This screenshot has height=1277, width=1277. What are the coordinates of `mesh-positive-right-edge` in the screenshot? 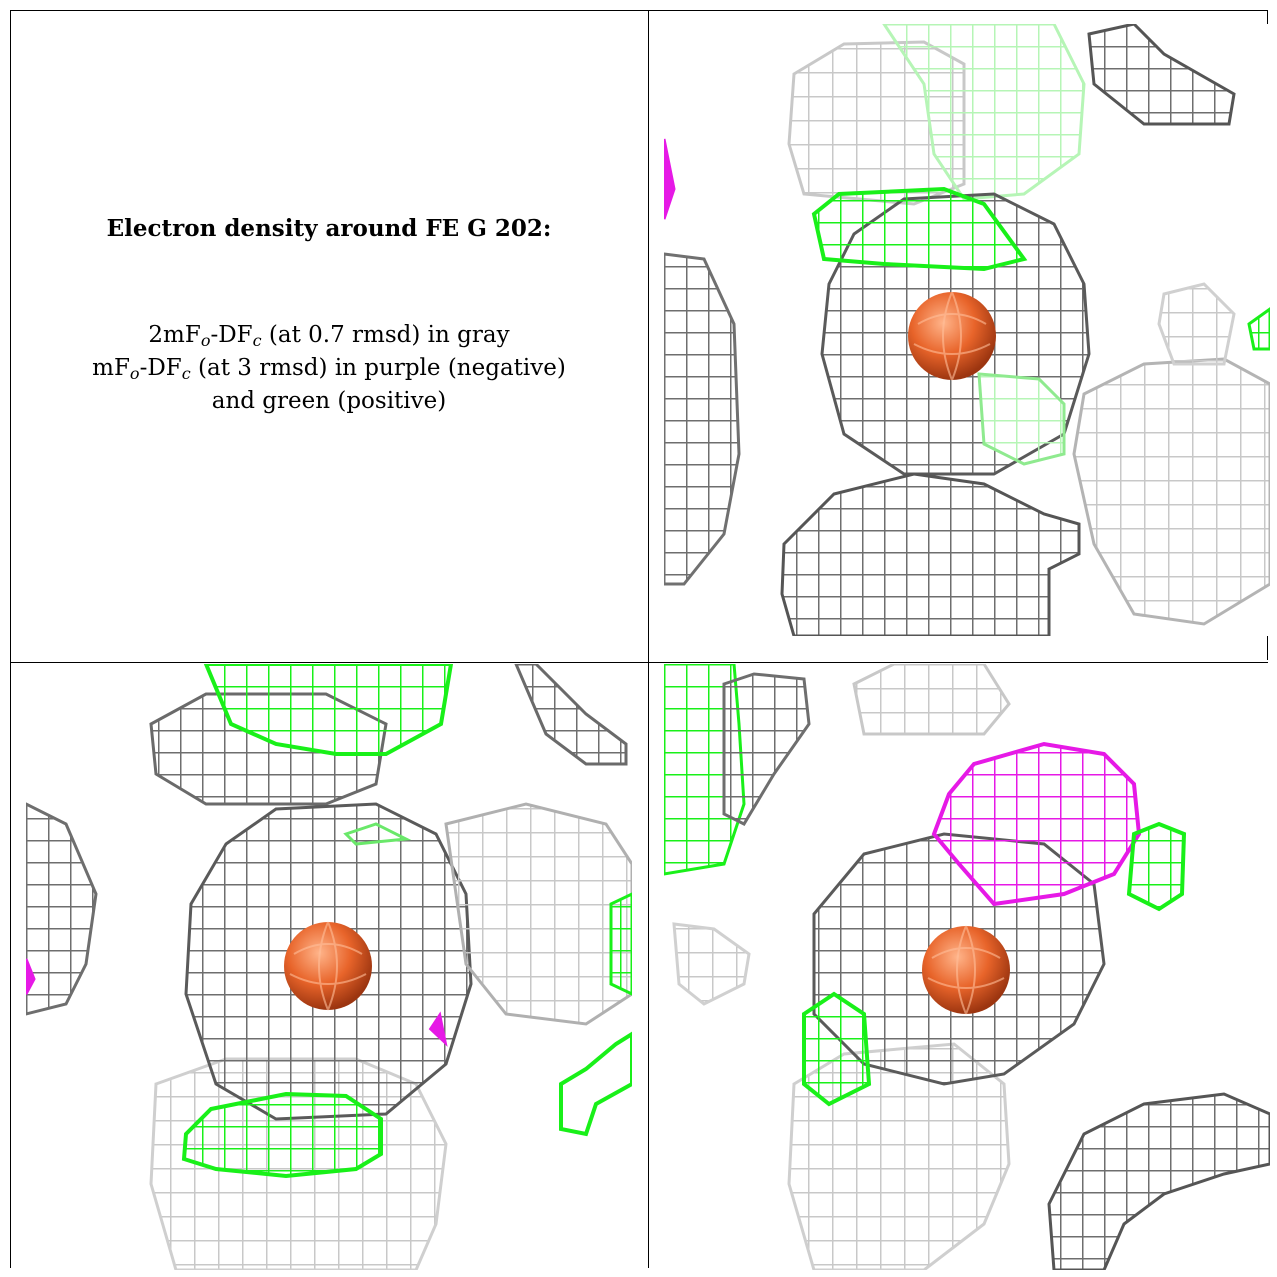 It's located at (620, 944).